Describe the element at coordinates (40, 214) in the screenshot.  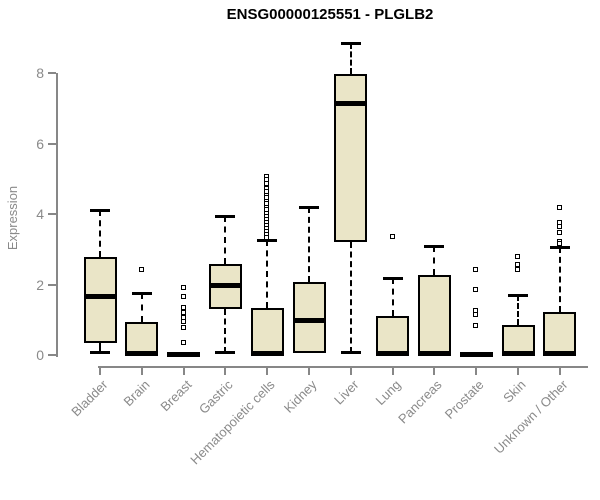
I see `y-tick-label: 4` at that location.